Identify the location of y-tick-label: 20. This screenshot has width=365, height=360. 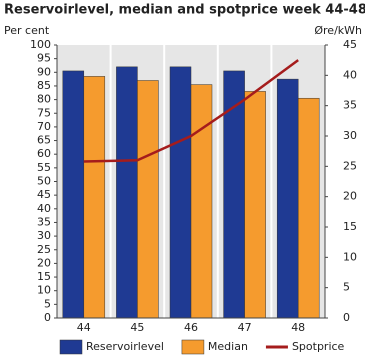
(44, 262).